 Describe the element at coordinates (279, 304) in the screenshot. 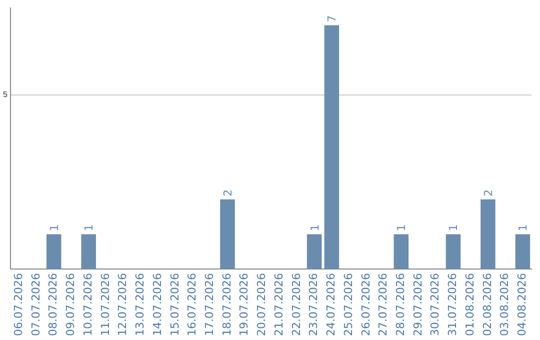

I see `x-tick-label: 21.07.2026` at that location.